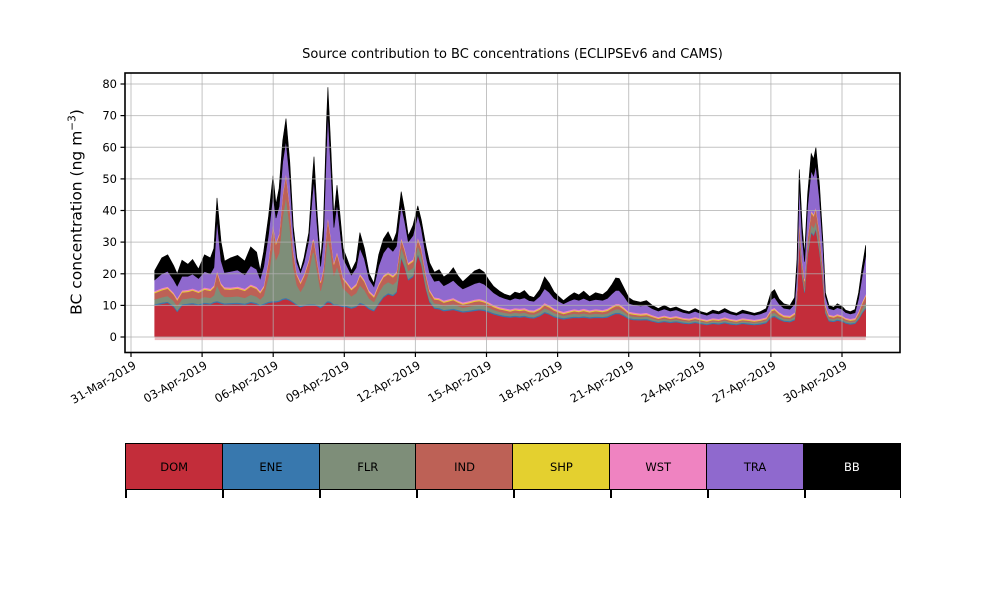 This screenshot has width=1000, height=600. I want to click on legend-item-ind: IND, so click(464, 466).